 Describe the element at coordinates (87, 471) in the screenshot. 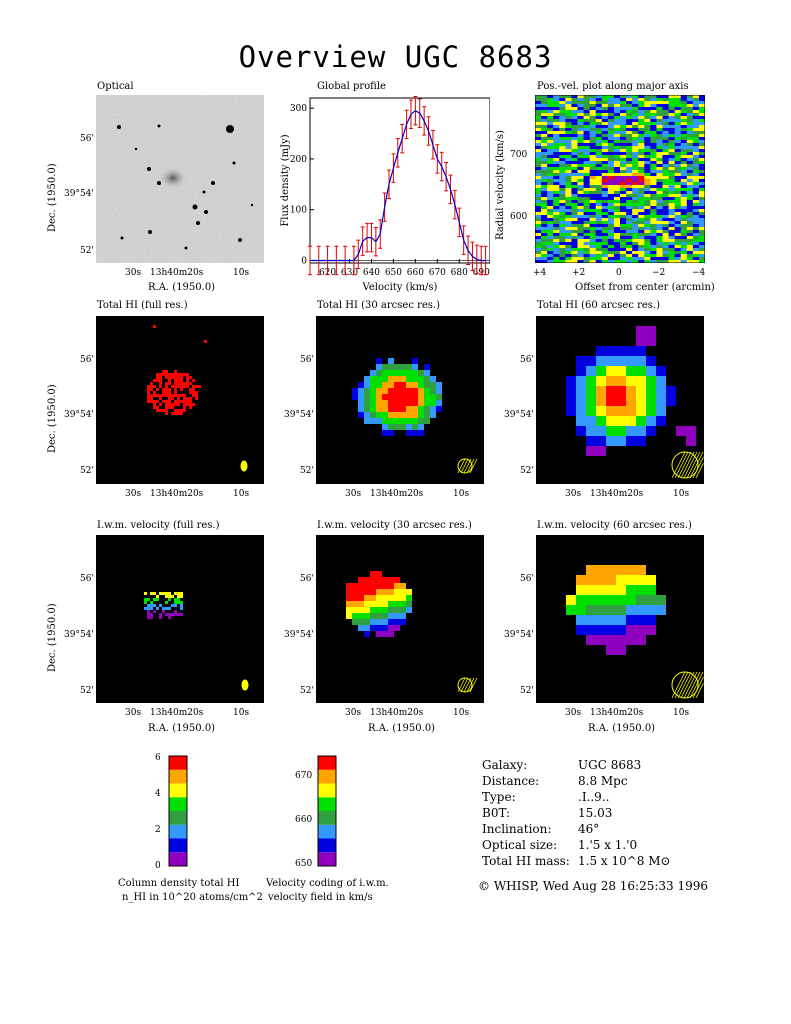

I see `dec-tick: 52'` at that location.